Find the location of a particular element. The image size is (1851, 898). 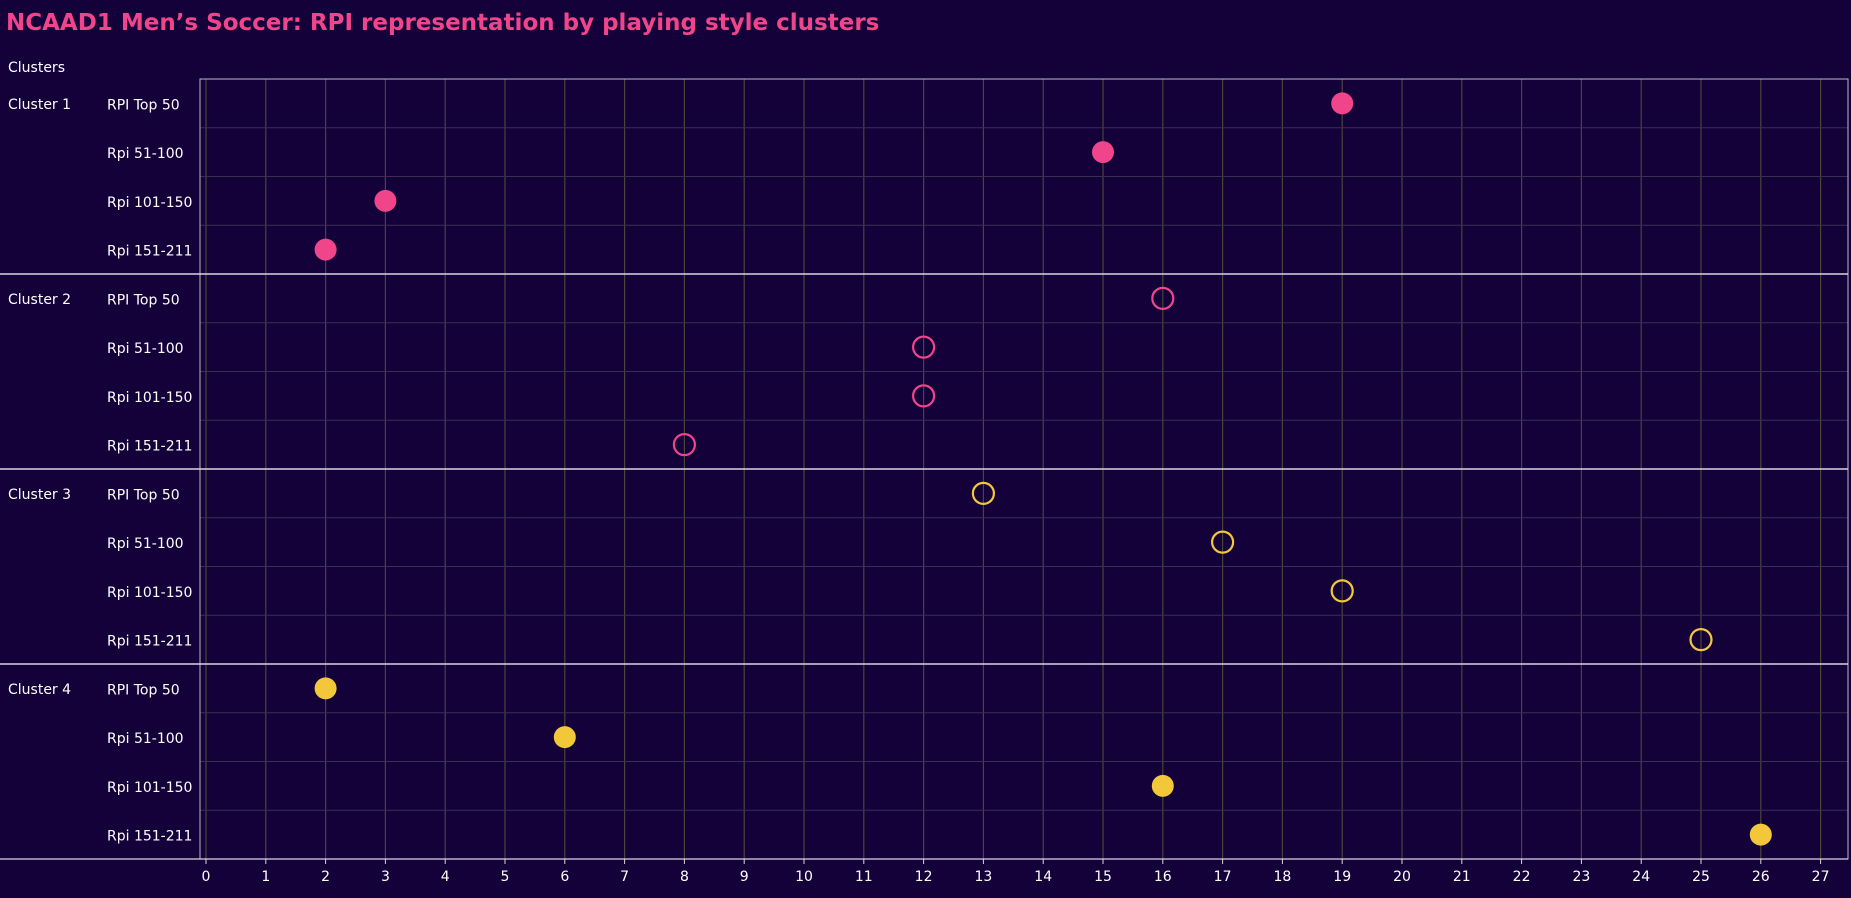

x-tick-label: 22 is located at coordinates (1522, 877).